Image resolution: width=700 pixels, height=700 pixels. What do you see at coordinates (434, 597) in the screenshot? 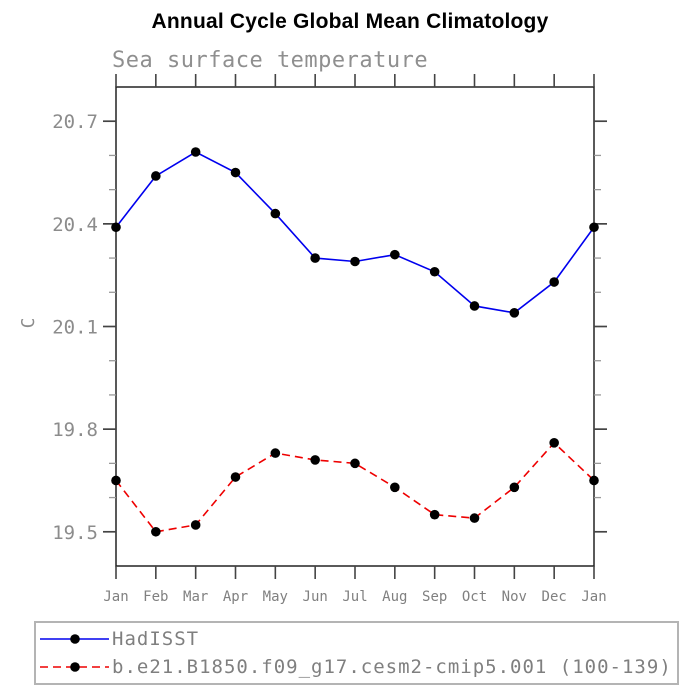
I see `x-tick-label: Sep` at bounding box center [434, 597].